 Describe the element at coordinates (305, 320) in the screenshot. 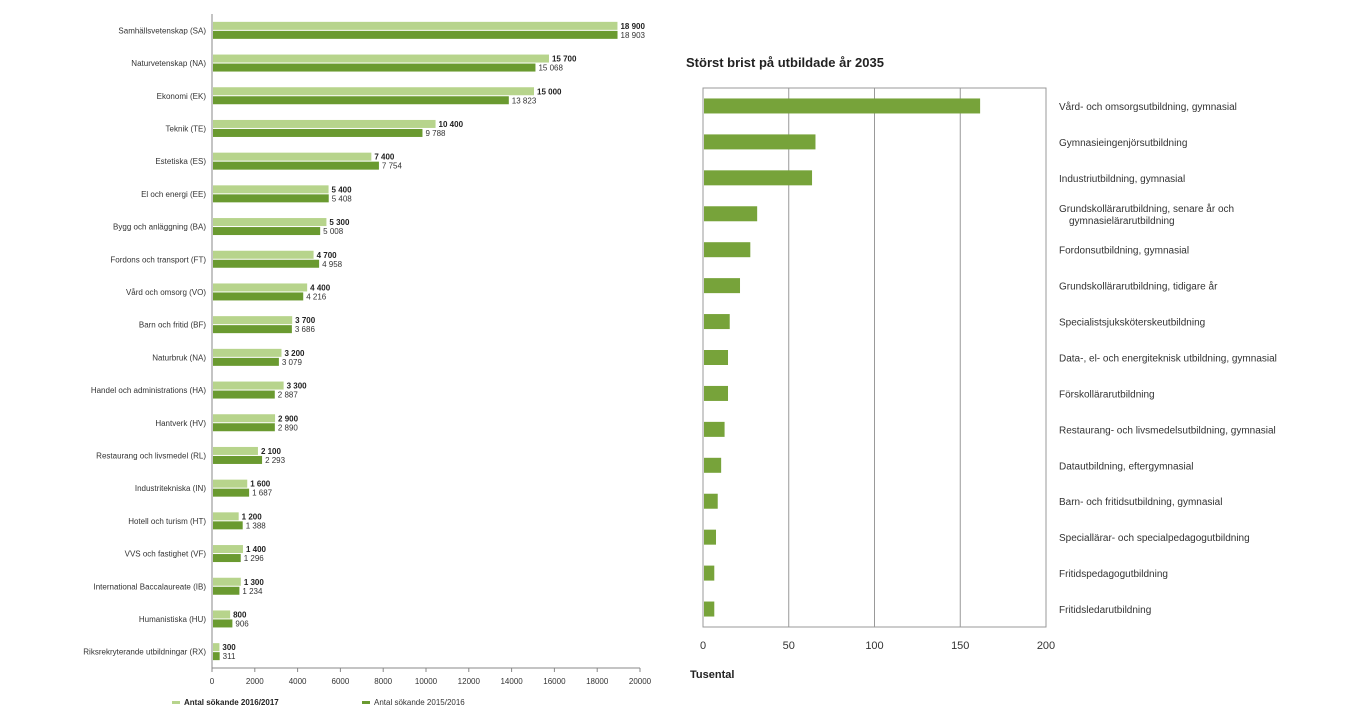

I see `data-label: 3 700` at that location.